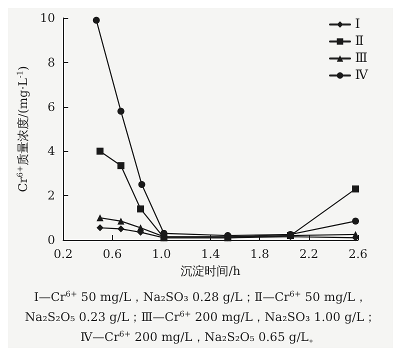 This screenshot has width=401, height=350. Describe the element at coordinates (63, 254) in the screenshot. I see `x-tick-label: 0.2` at that location.